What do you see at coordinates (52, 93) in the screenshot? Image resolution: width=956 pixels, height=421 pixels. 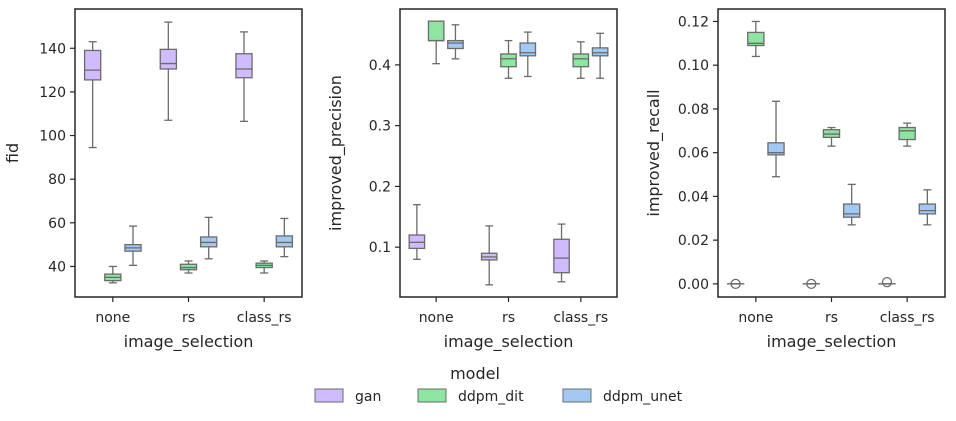 I see `y-tick-label: 120` at bounding box center [52, 93].